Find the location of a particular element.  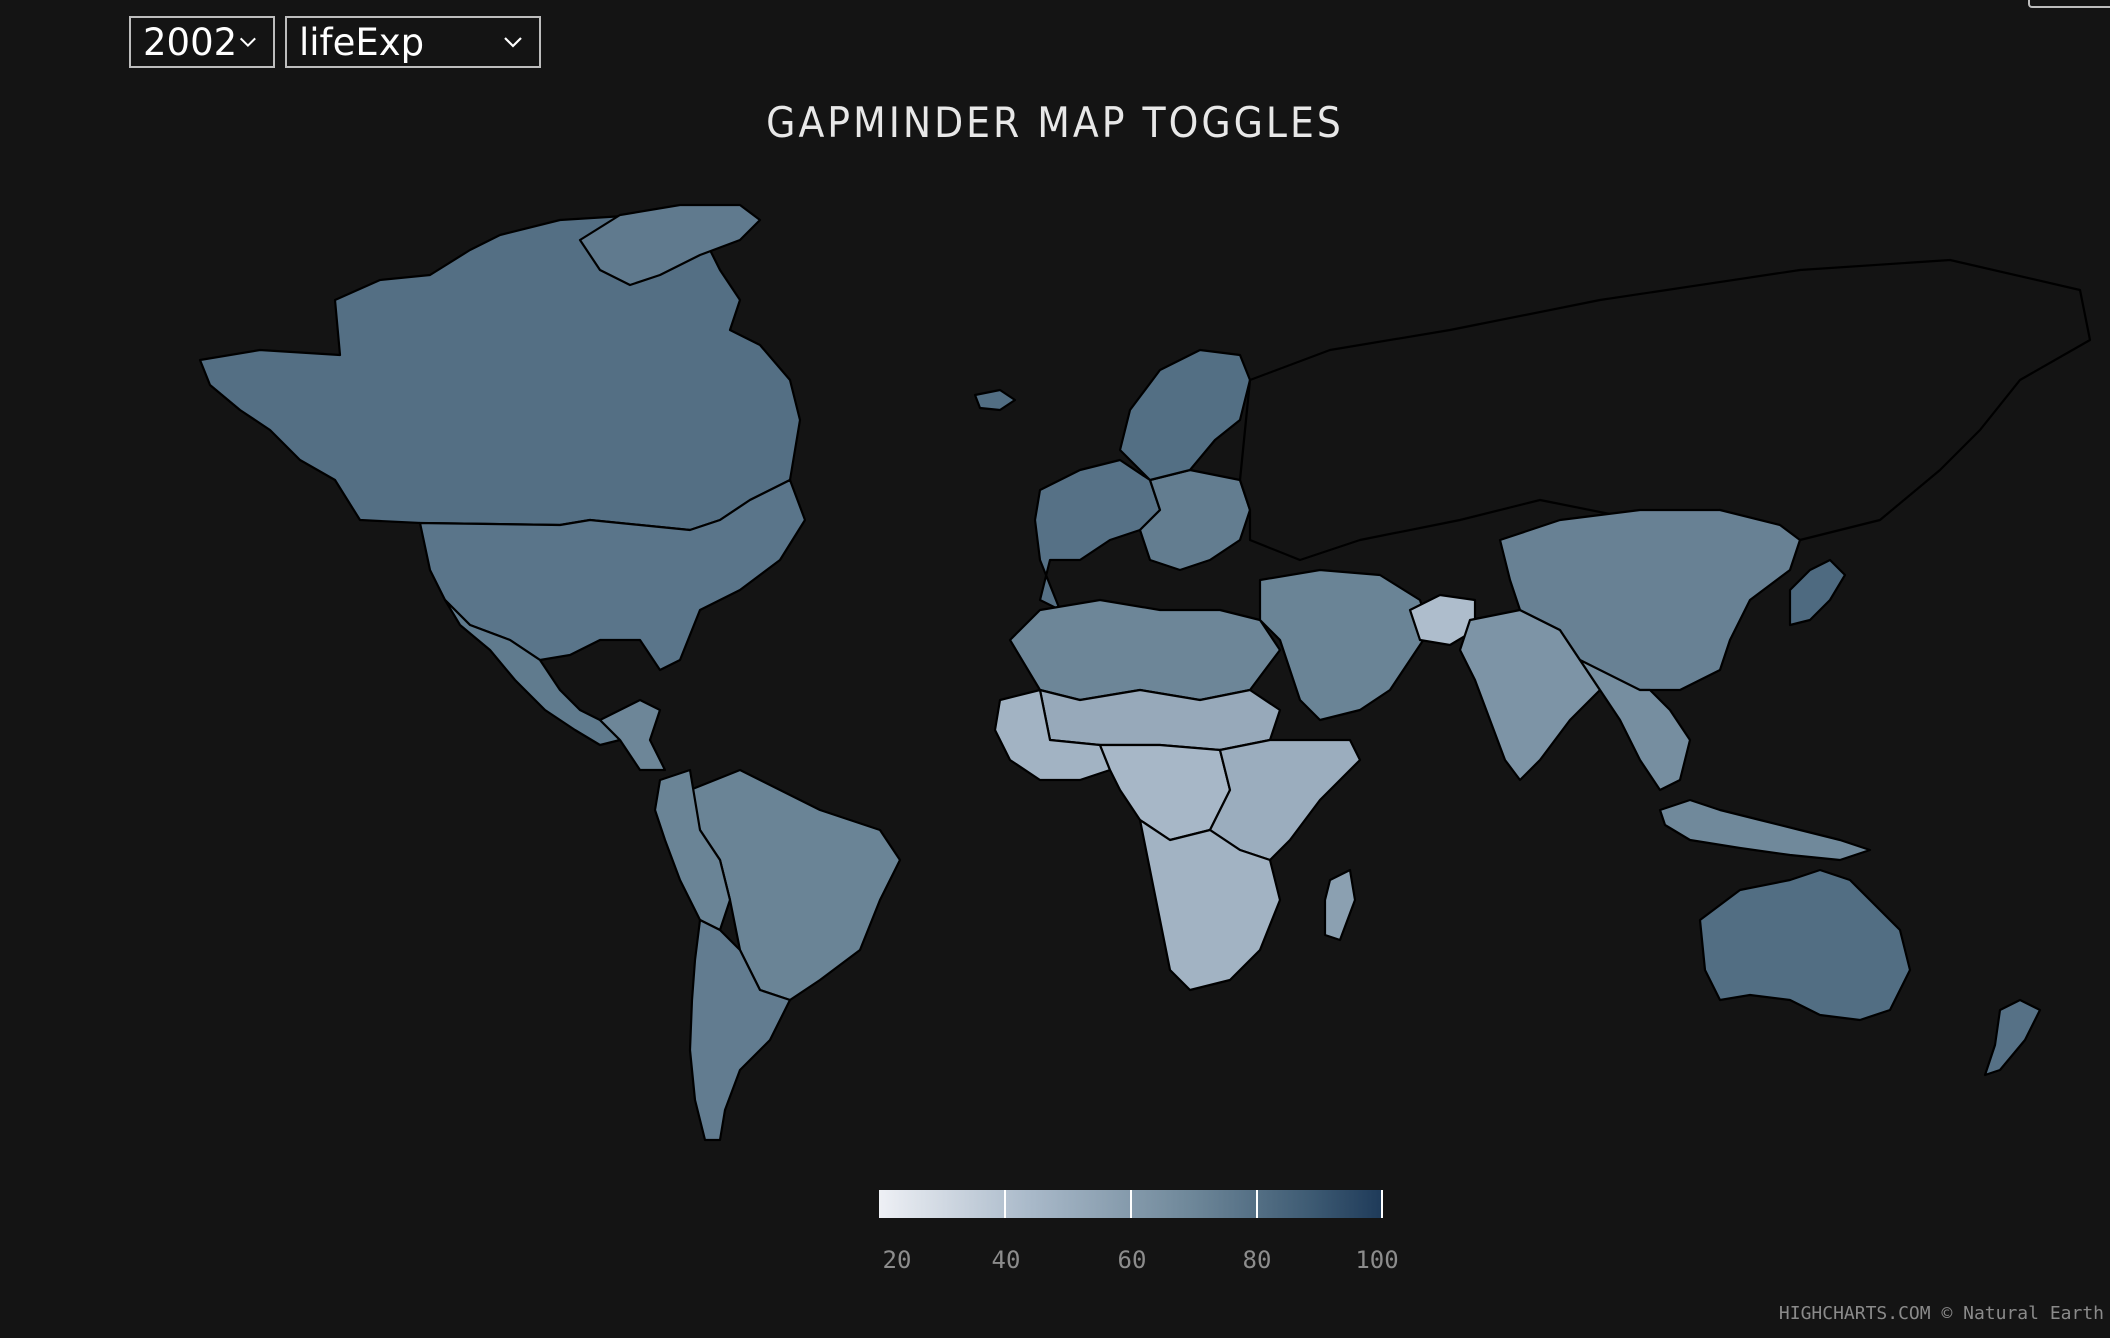

region-sahel is located at coordinates (1160, 720).